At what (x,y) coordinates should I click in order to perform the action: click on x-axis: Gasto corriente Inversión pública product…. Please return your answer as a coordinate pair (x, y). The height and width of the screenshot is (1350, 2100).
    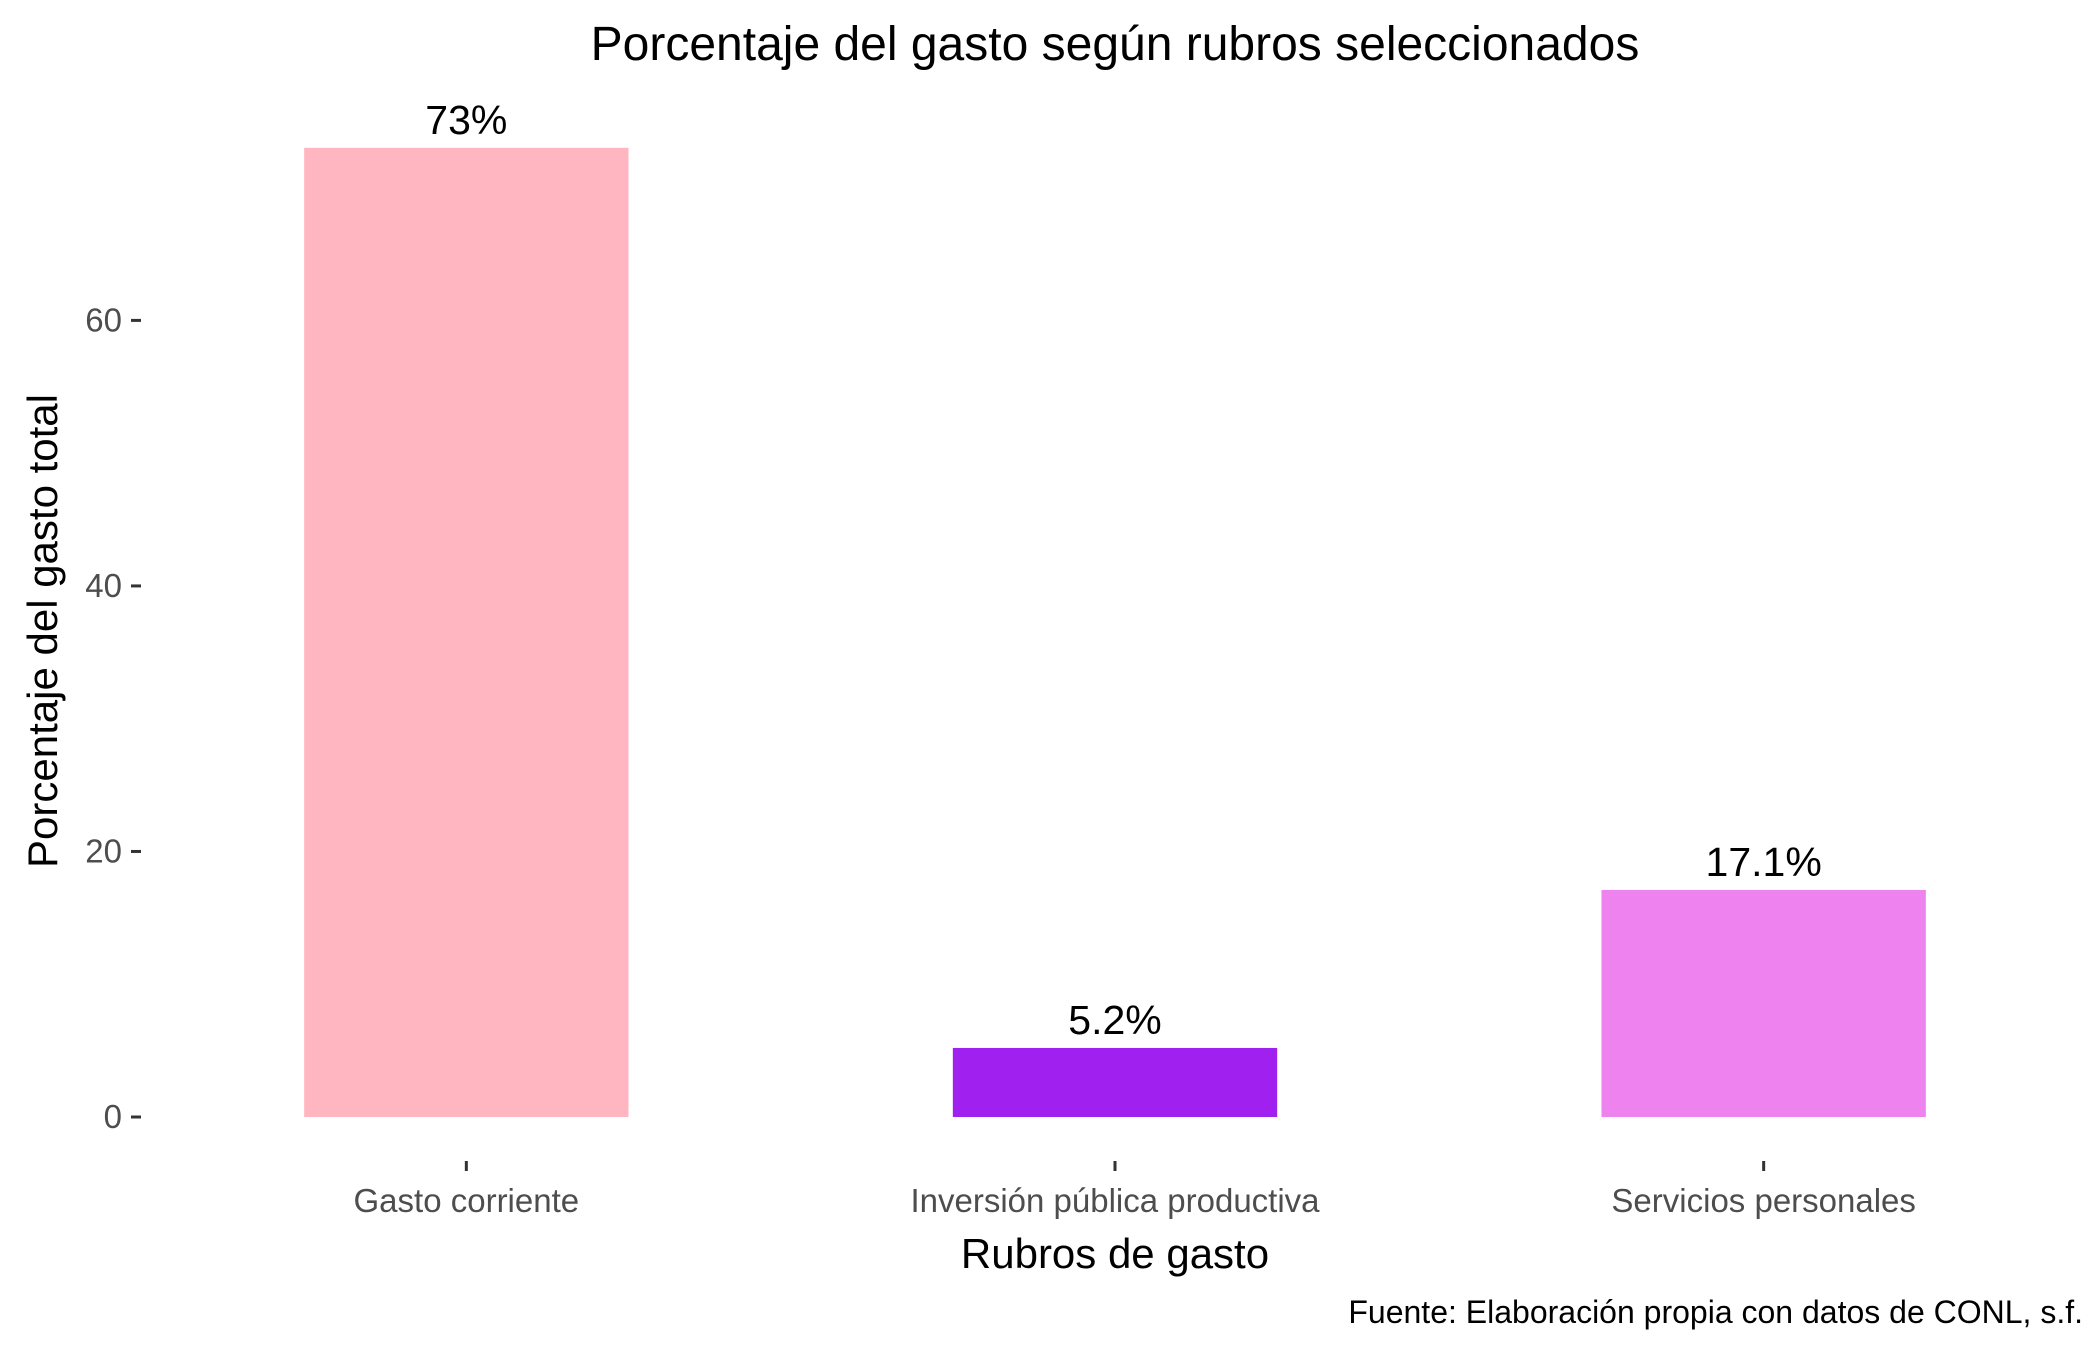
    Looking at the image, I should click on (1135, 1190).